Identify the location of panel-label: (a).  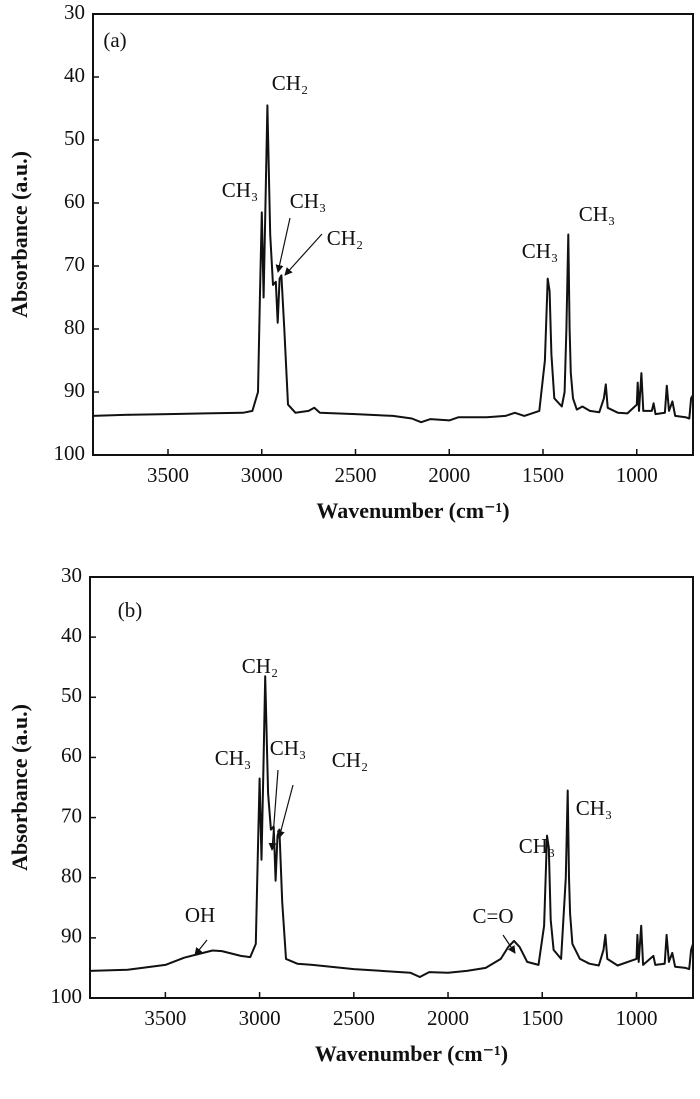
(114, 40).